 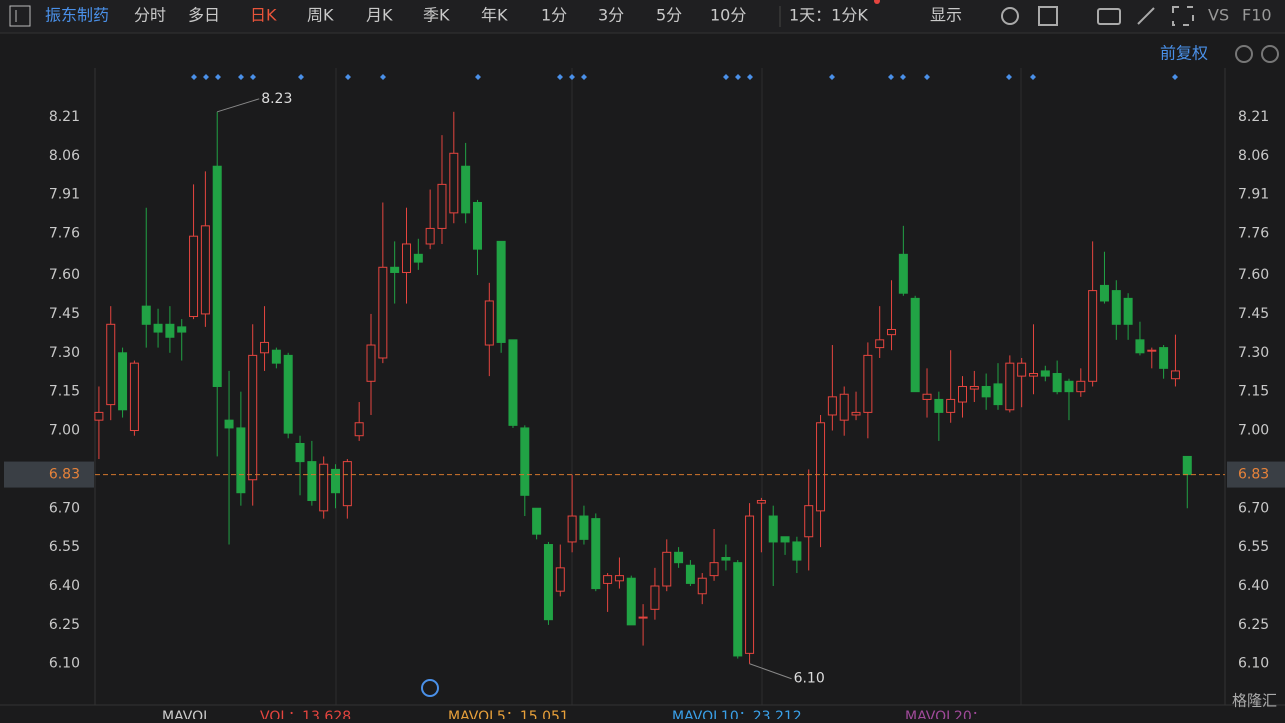 What do you see at coordinates (728, 15) in the screenshot?
I see `period-tab: 10分` at bounding box center [728, 15].